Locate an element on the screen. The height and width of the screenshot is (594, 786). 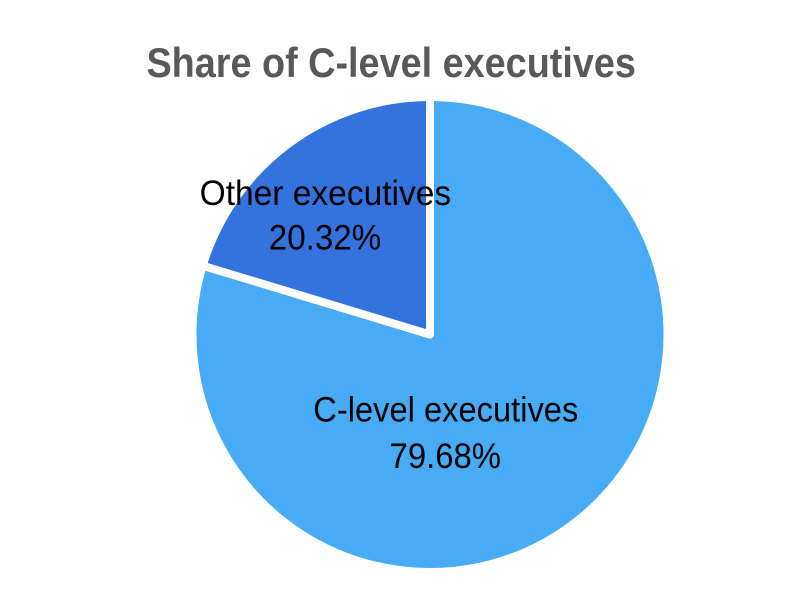
svg-text: 79.68% is located at coordinates (446, 456).